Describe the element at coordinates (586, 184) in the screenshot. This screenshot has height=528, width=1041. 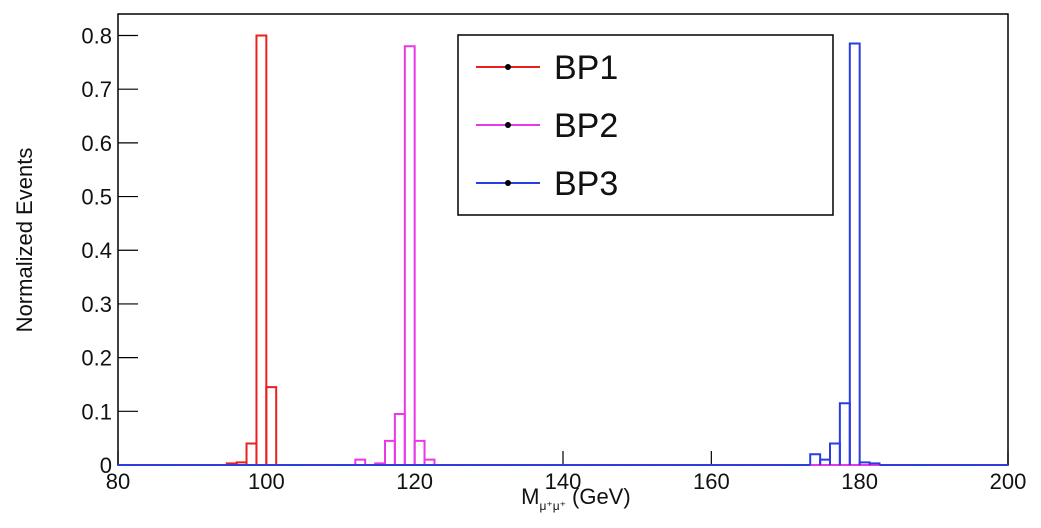
I see `legend-label: BP3` at that location.